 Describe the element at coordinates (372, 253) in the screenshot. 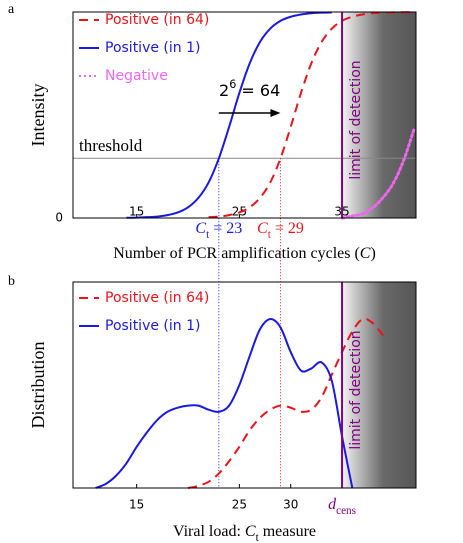

I see `text-part: )` at that location.